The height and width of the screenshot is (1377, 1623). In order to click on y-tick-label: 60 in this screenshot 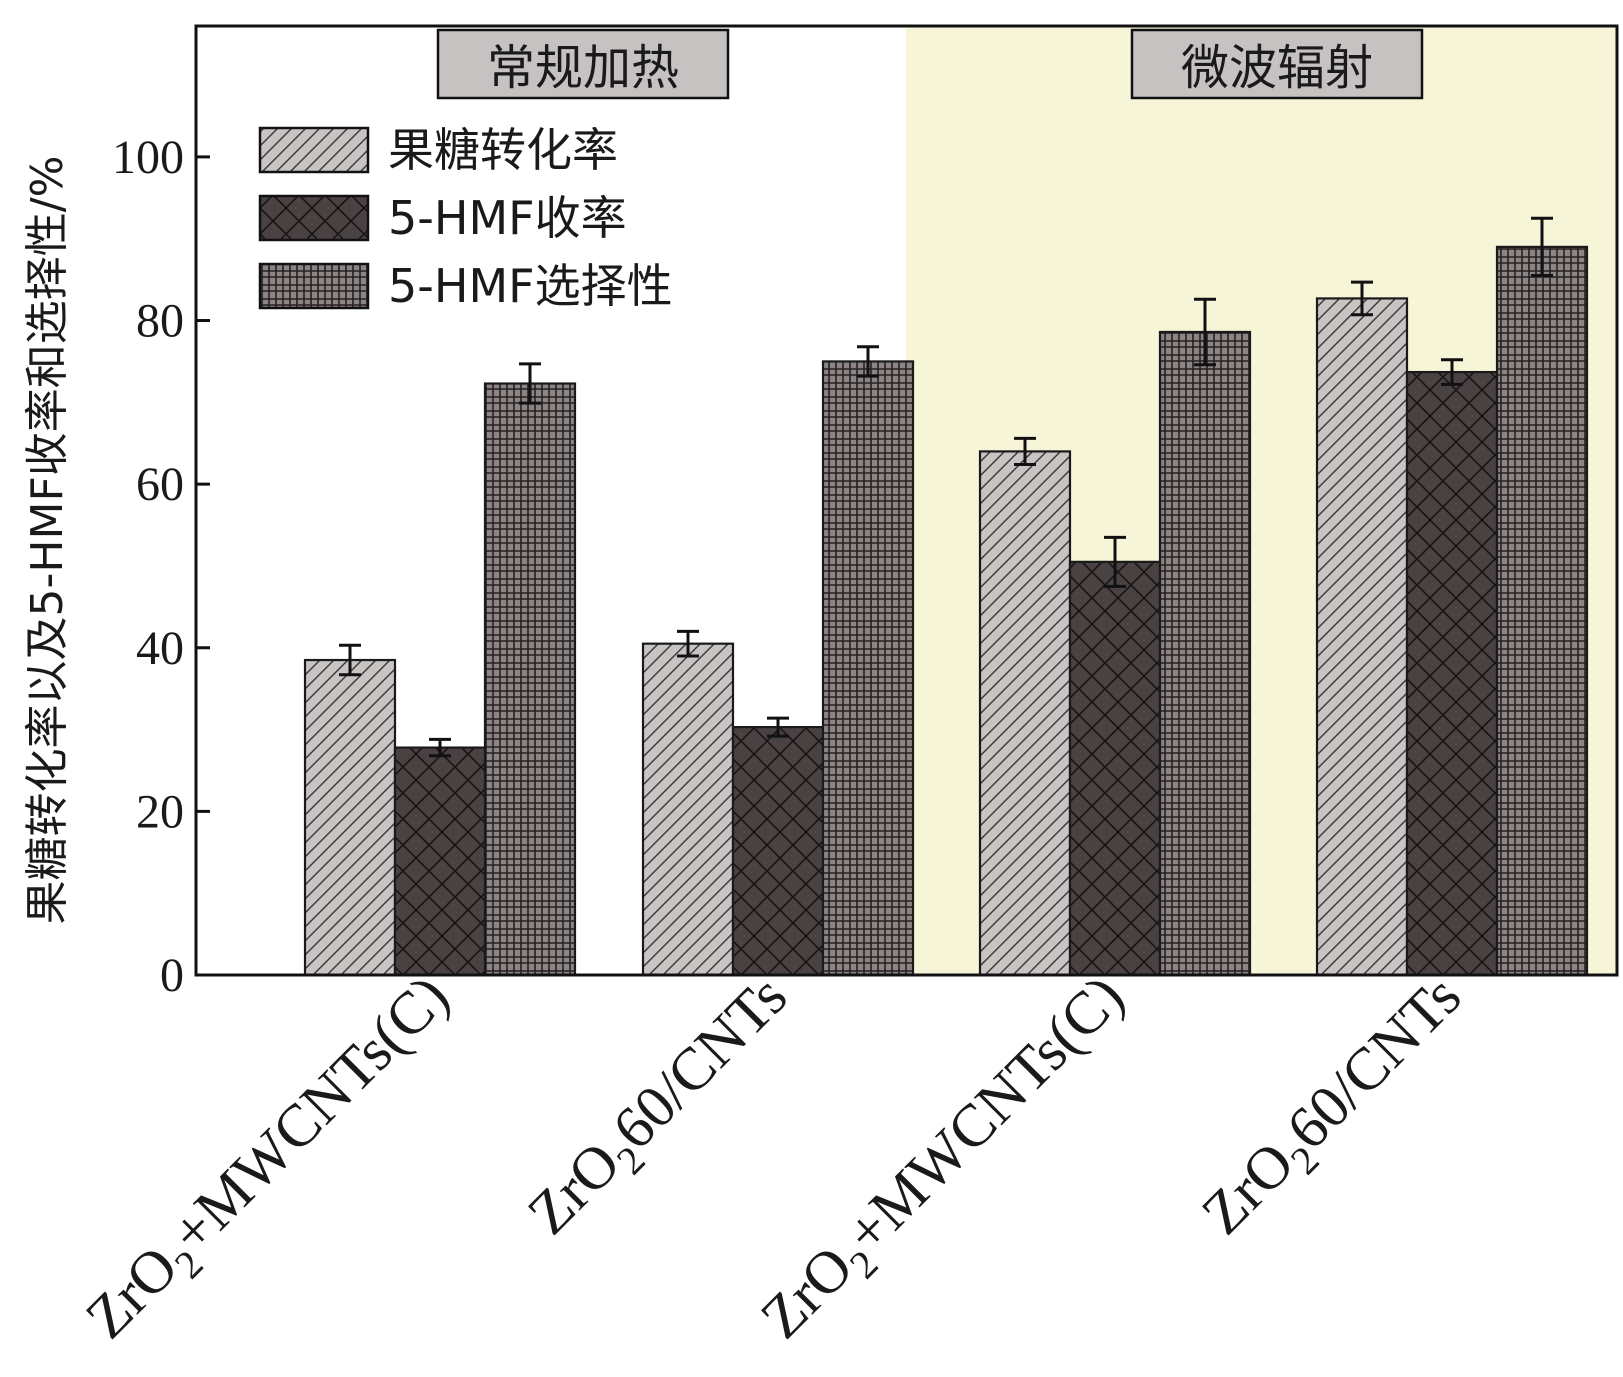, I will do `click(160, 484)`.